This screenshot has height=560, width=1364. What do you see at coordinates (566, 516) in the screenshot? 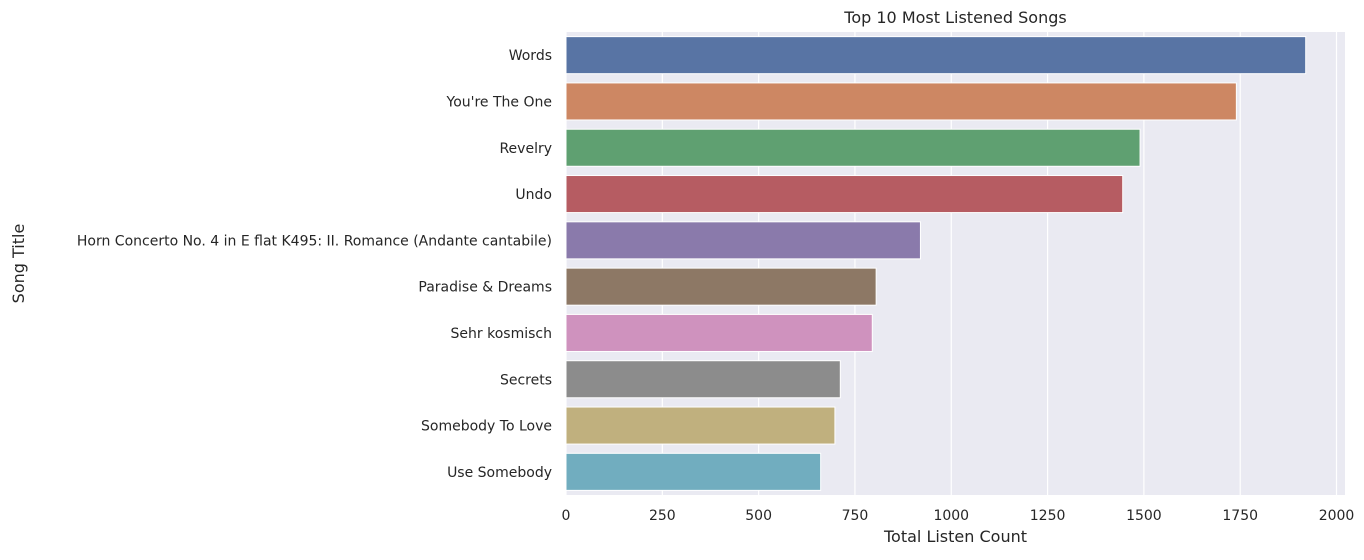
I see `x-tick-label: 0` at bounding box center [566, 516].